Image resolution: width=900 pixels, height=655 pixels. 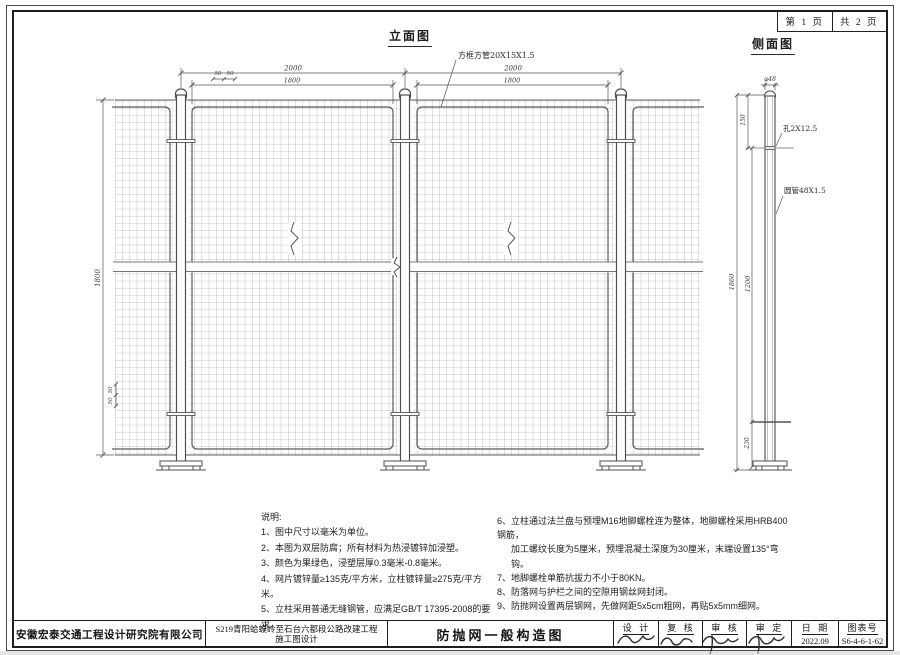 I want to click on bolt-hole, so click(x=770, y=148).